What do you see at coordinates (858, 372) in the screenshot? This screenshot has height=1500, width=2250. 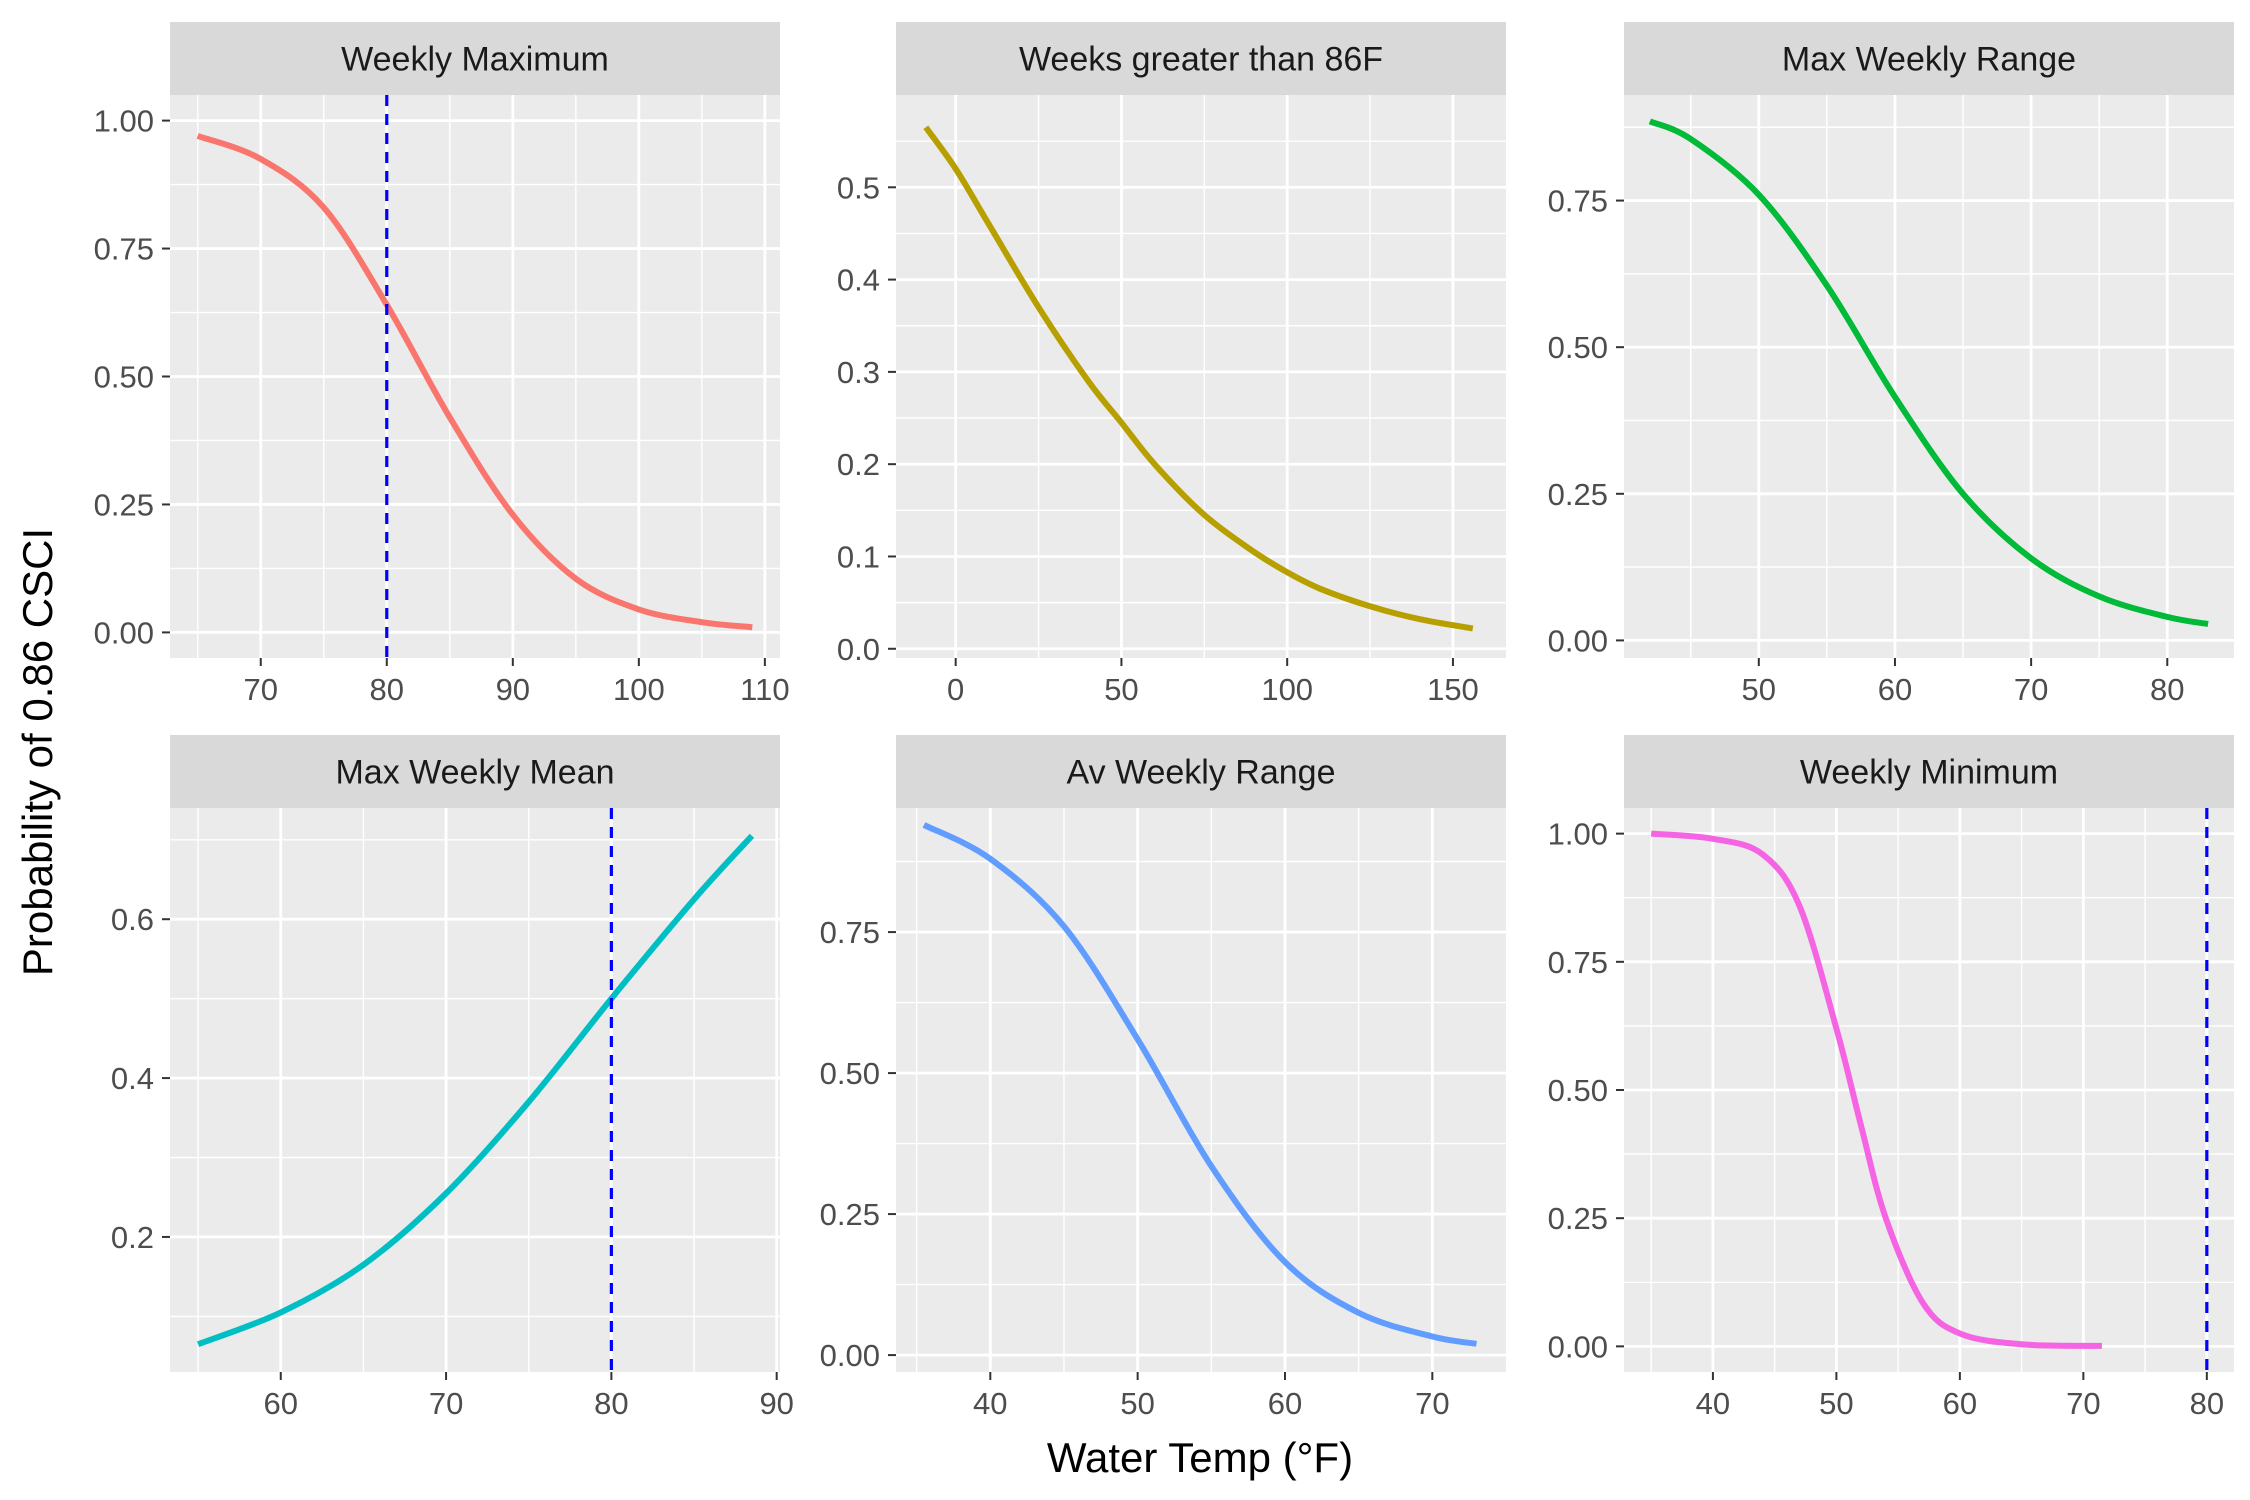 I see `y-tick-label: 0.3` at bounding box center [858, 372].